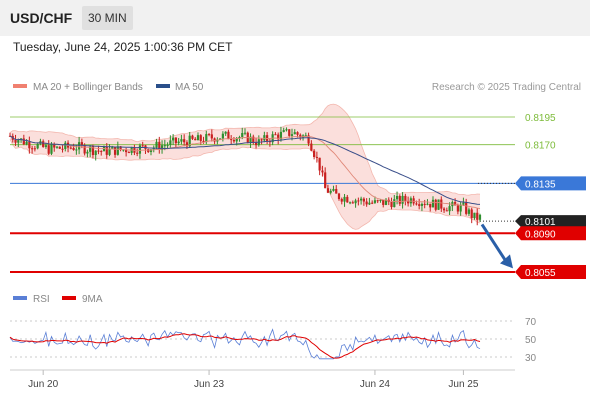 The image size is (590, 400). I want to click on legend-swatch-ma50, so click(163, 86).